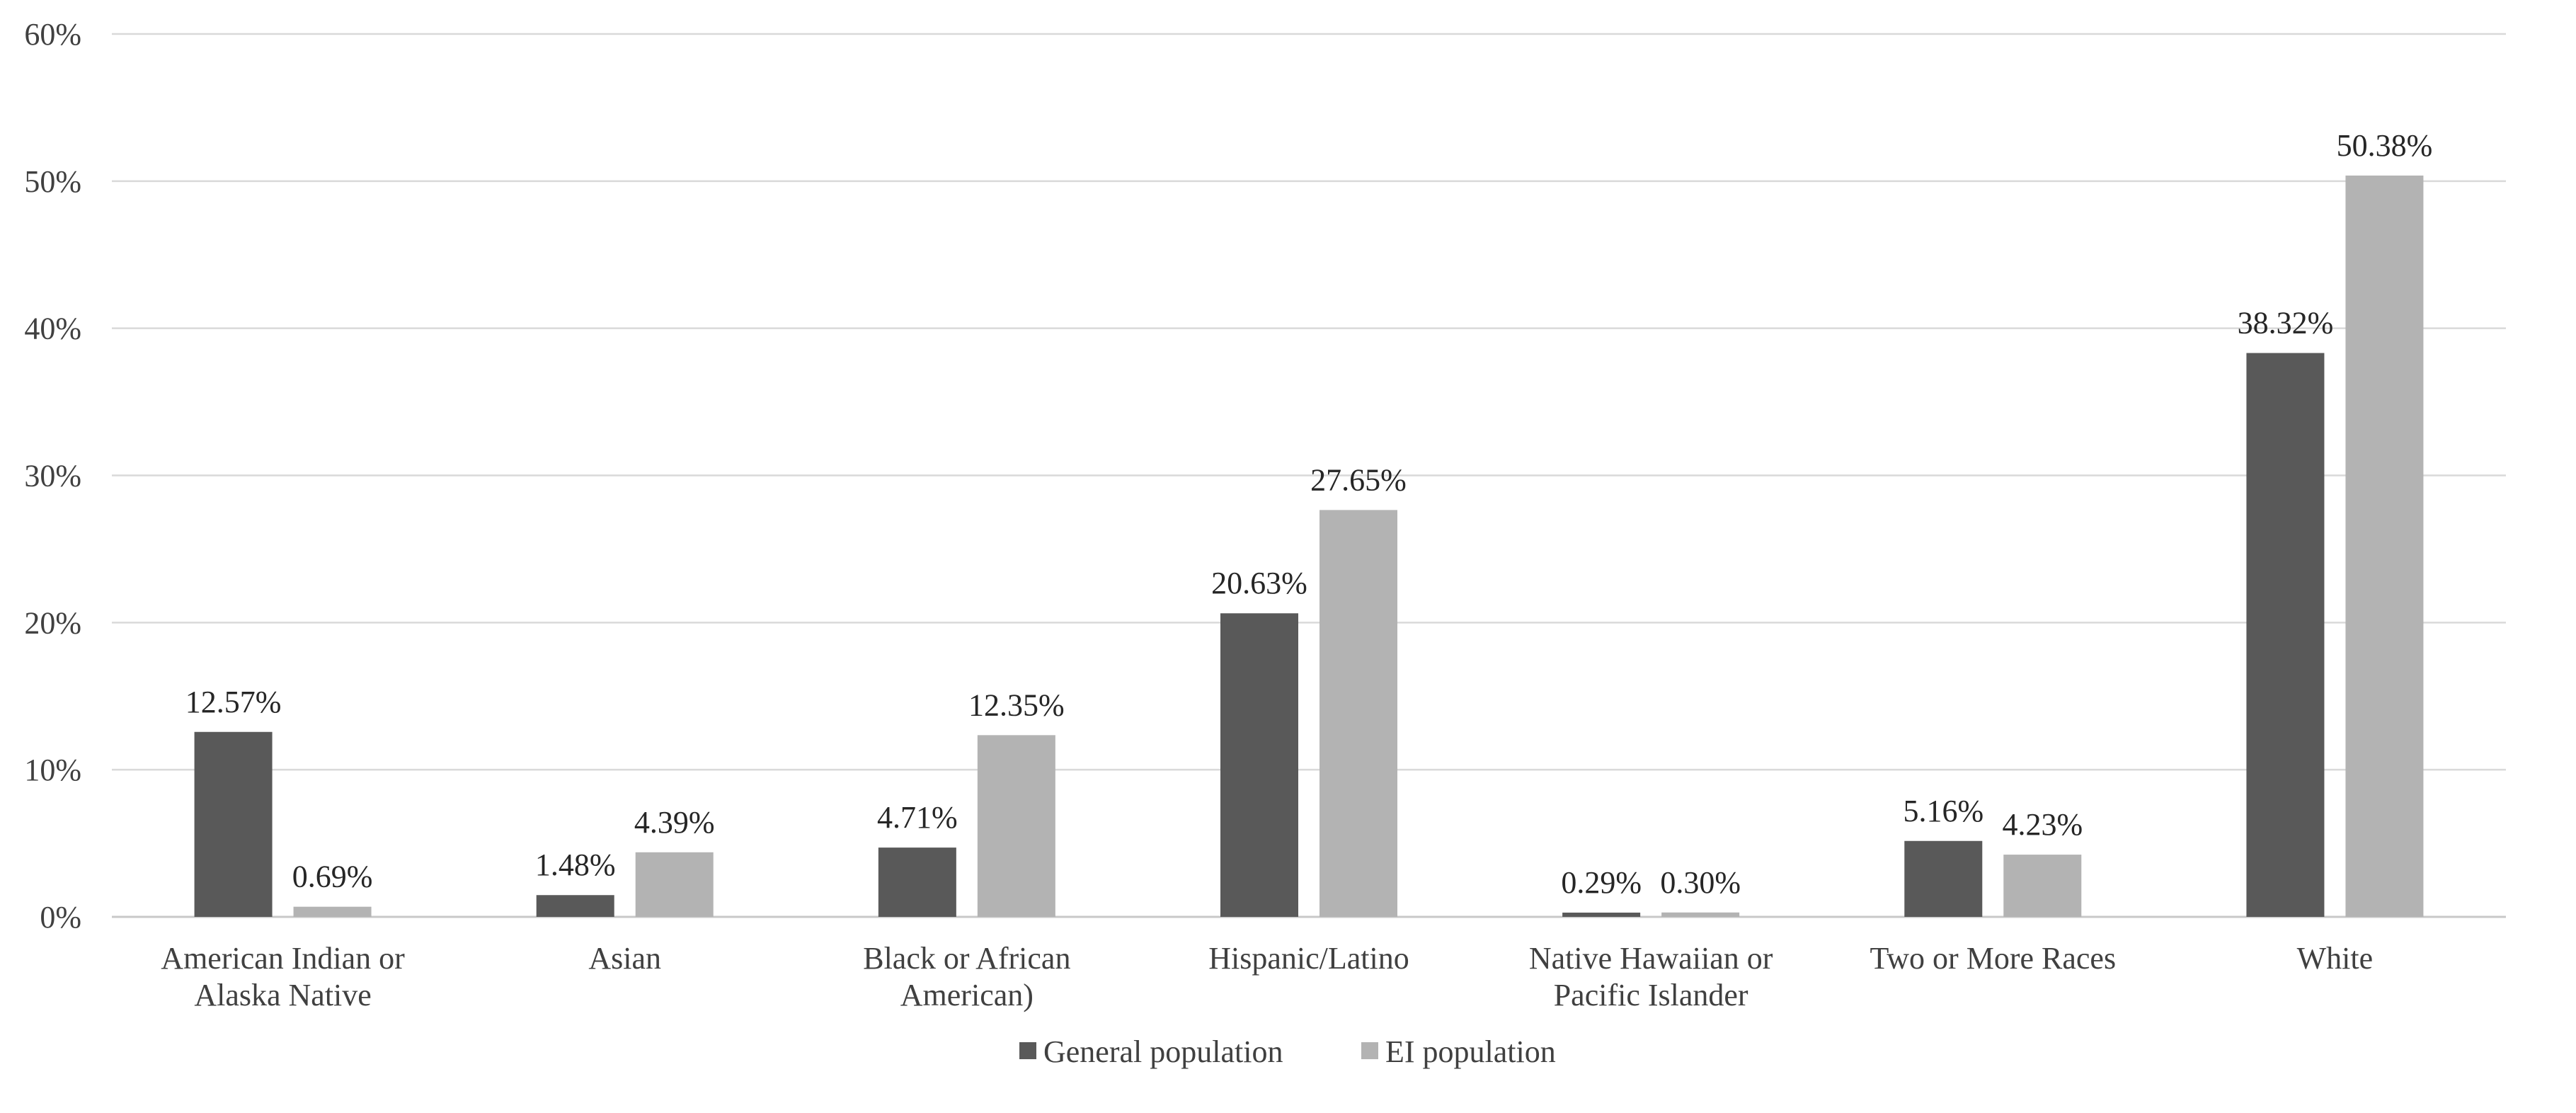 This screenshot has height=1113, width=2576. Describe the element at coordinates (52, 329) in the screenshot. I see `y-tick-label: 40%` at that location.